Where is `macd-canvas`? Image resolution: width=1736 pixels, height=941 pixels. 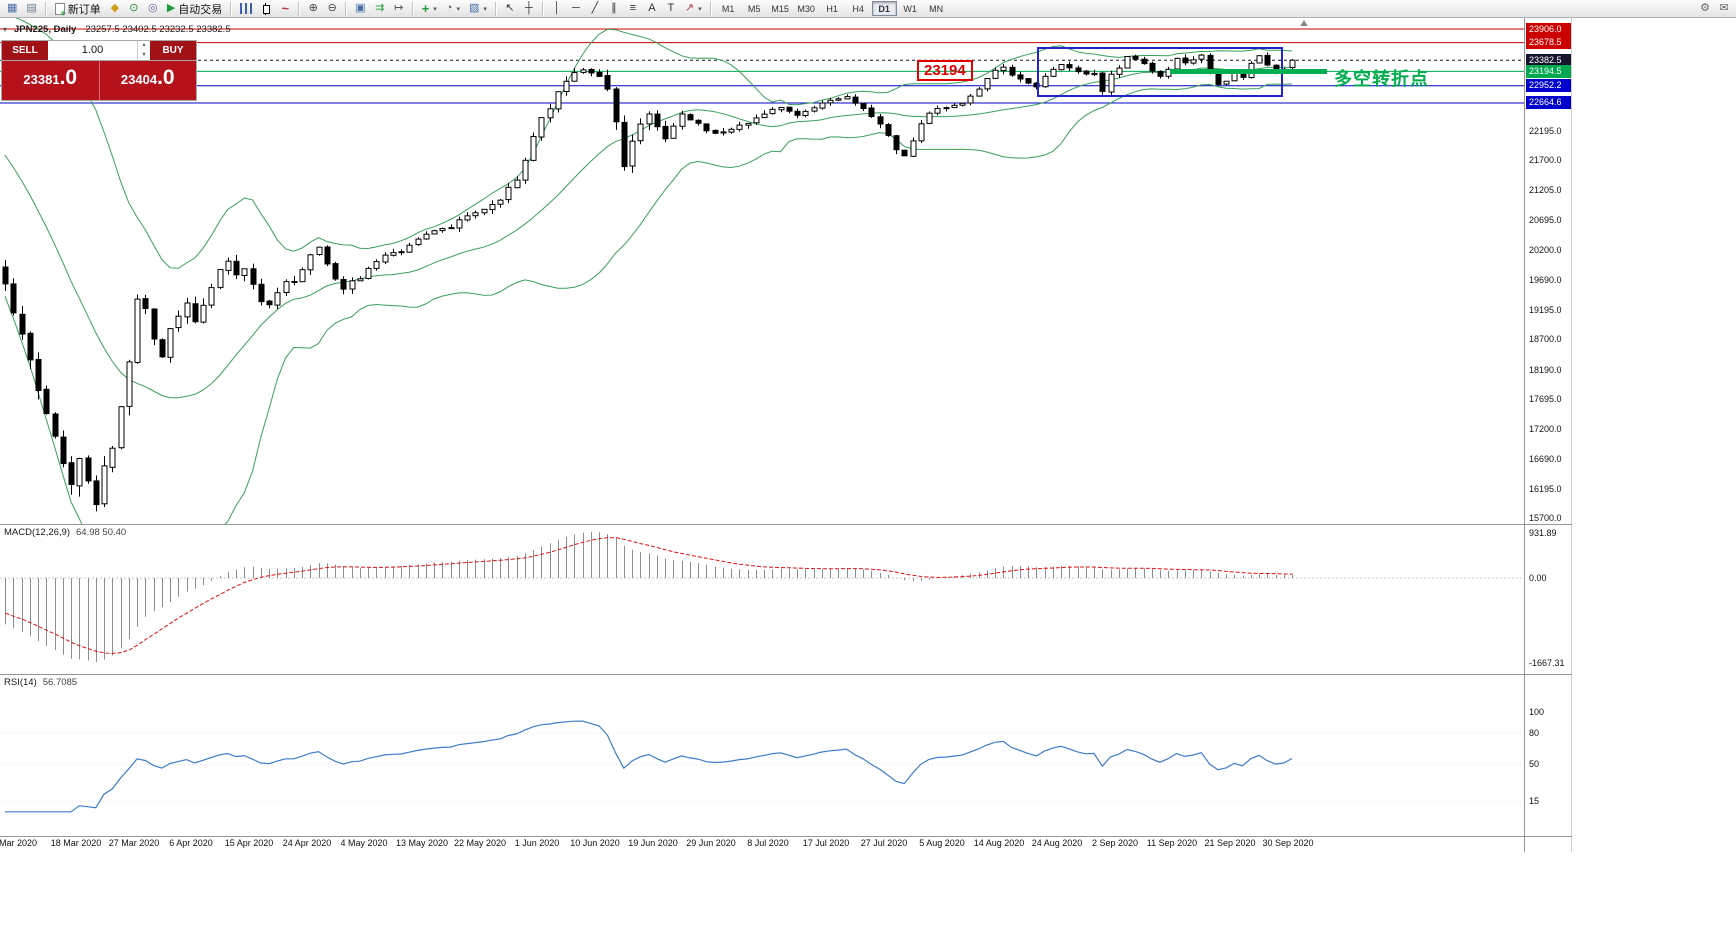
macd-canvas is located at coordinates (762, 599).